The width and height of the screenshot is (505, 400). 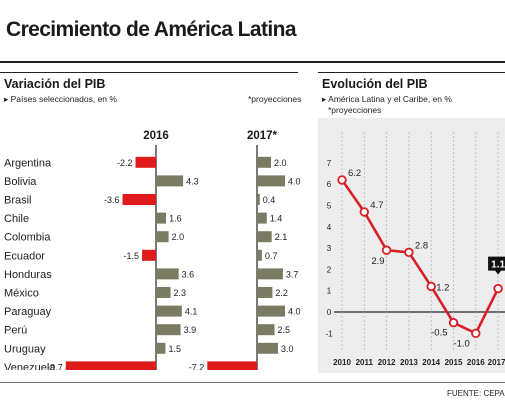 I want to click on y-tick-label: 5, so click(x=329, y=206).